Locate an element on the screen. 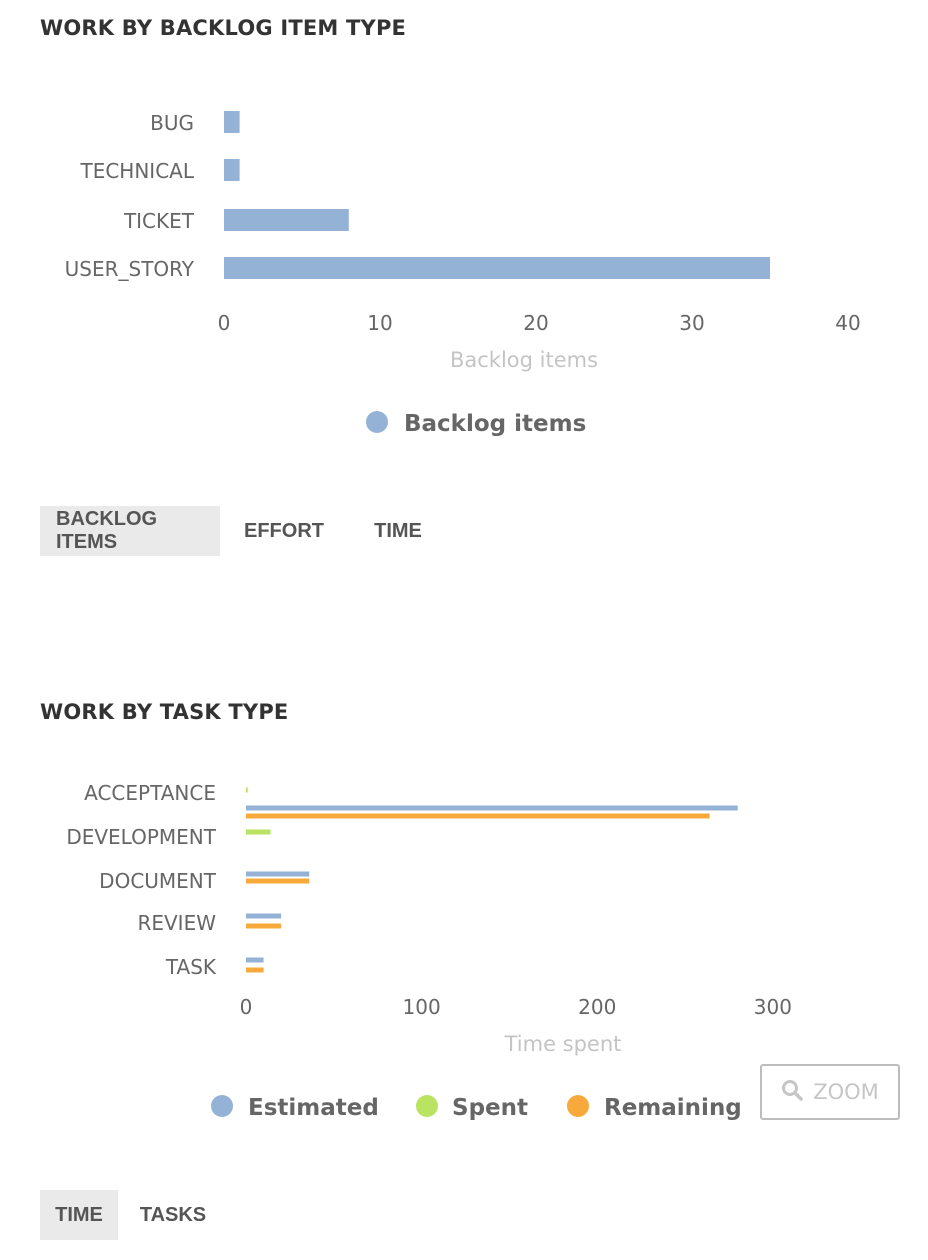  category-label: DEVELOPMENT is located at coordinates (141, 837).